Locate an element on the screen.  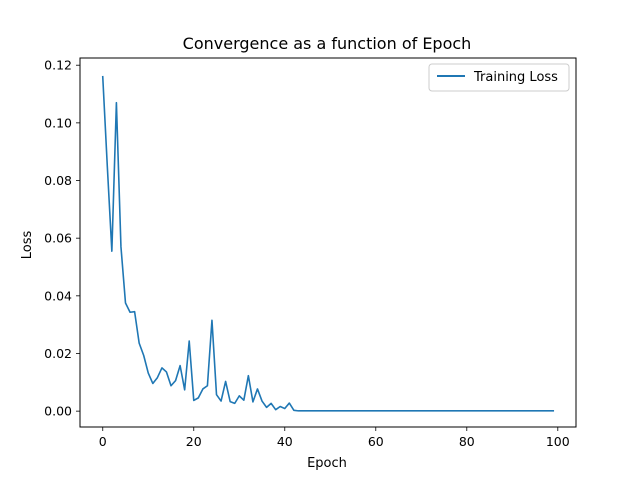
y-tick-label: 0.08 is located at coordinates (58, 180).